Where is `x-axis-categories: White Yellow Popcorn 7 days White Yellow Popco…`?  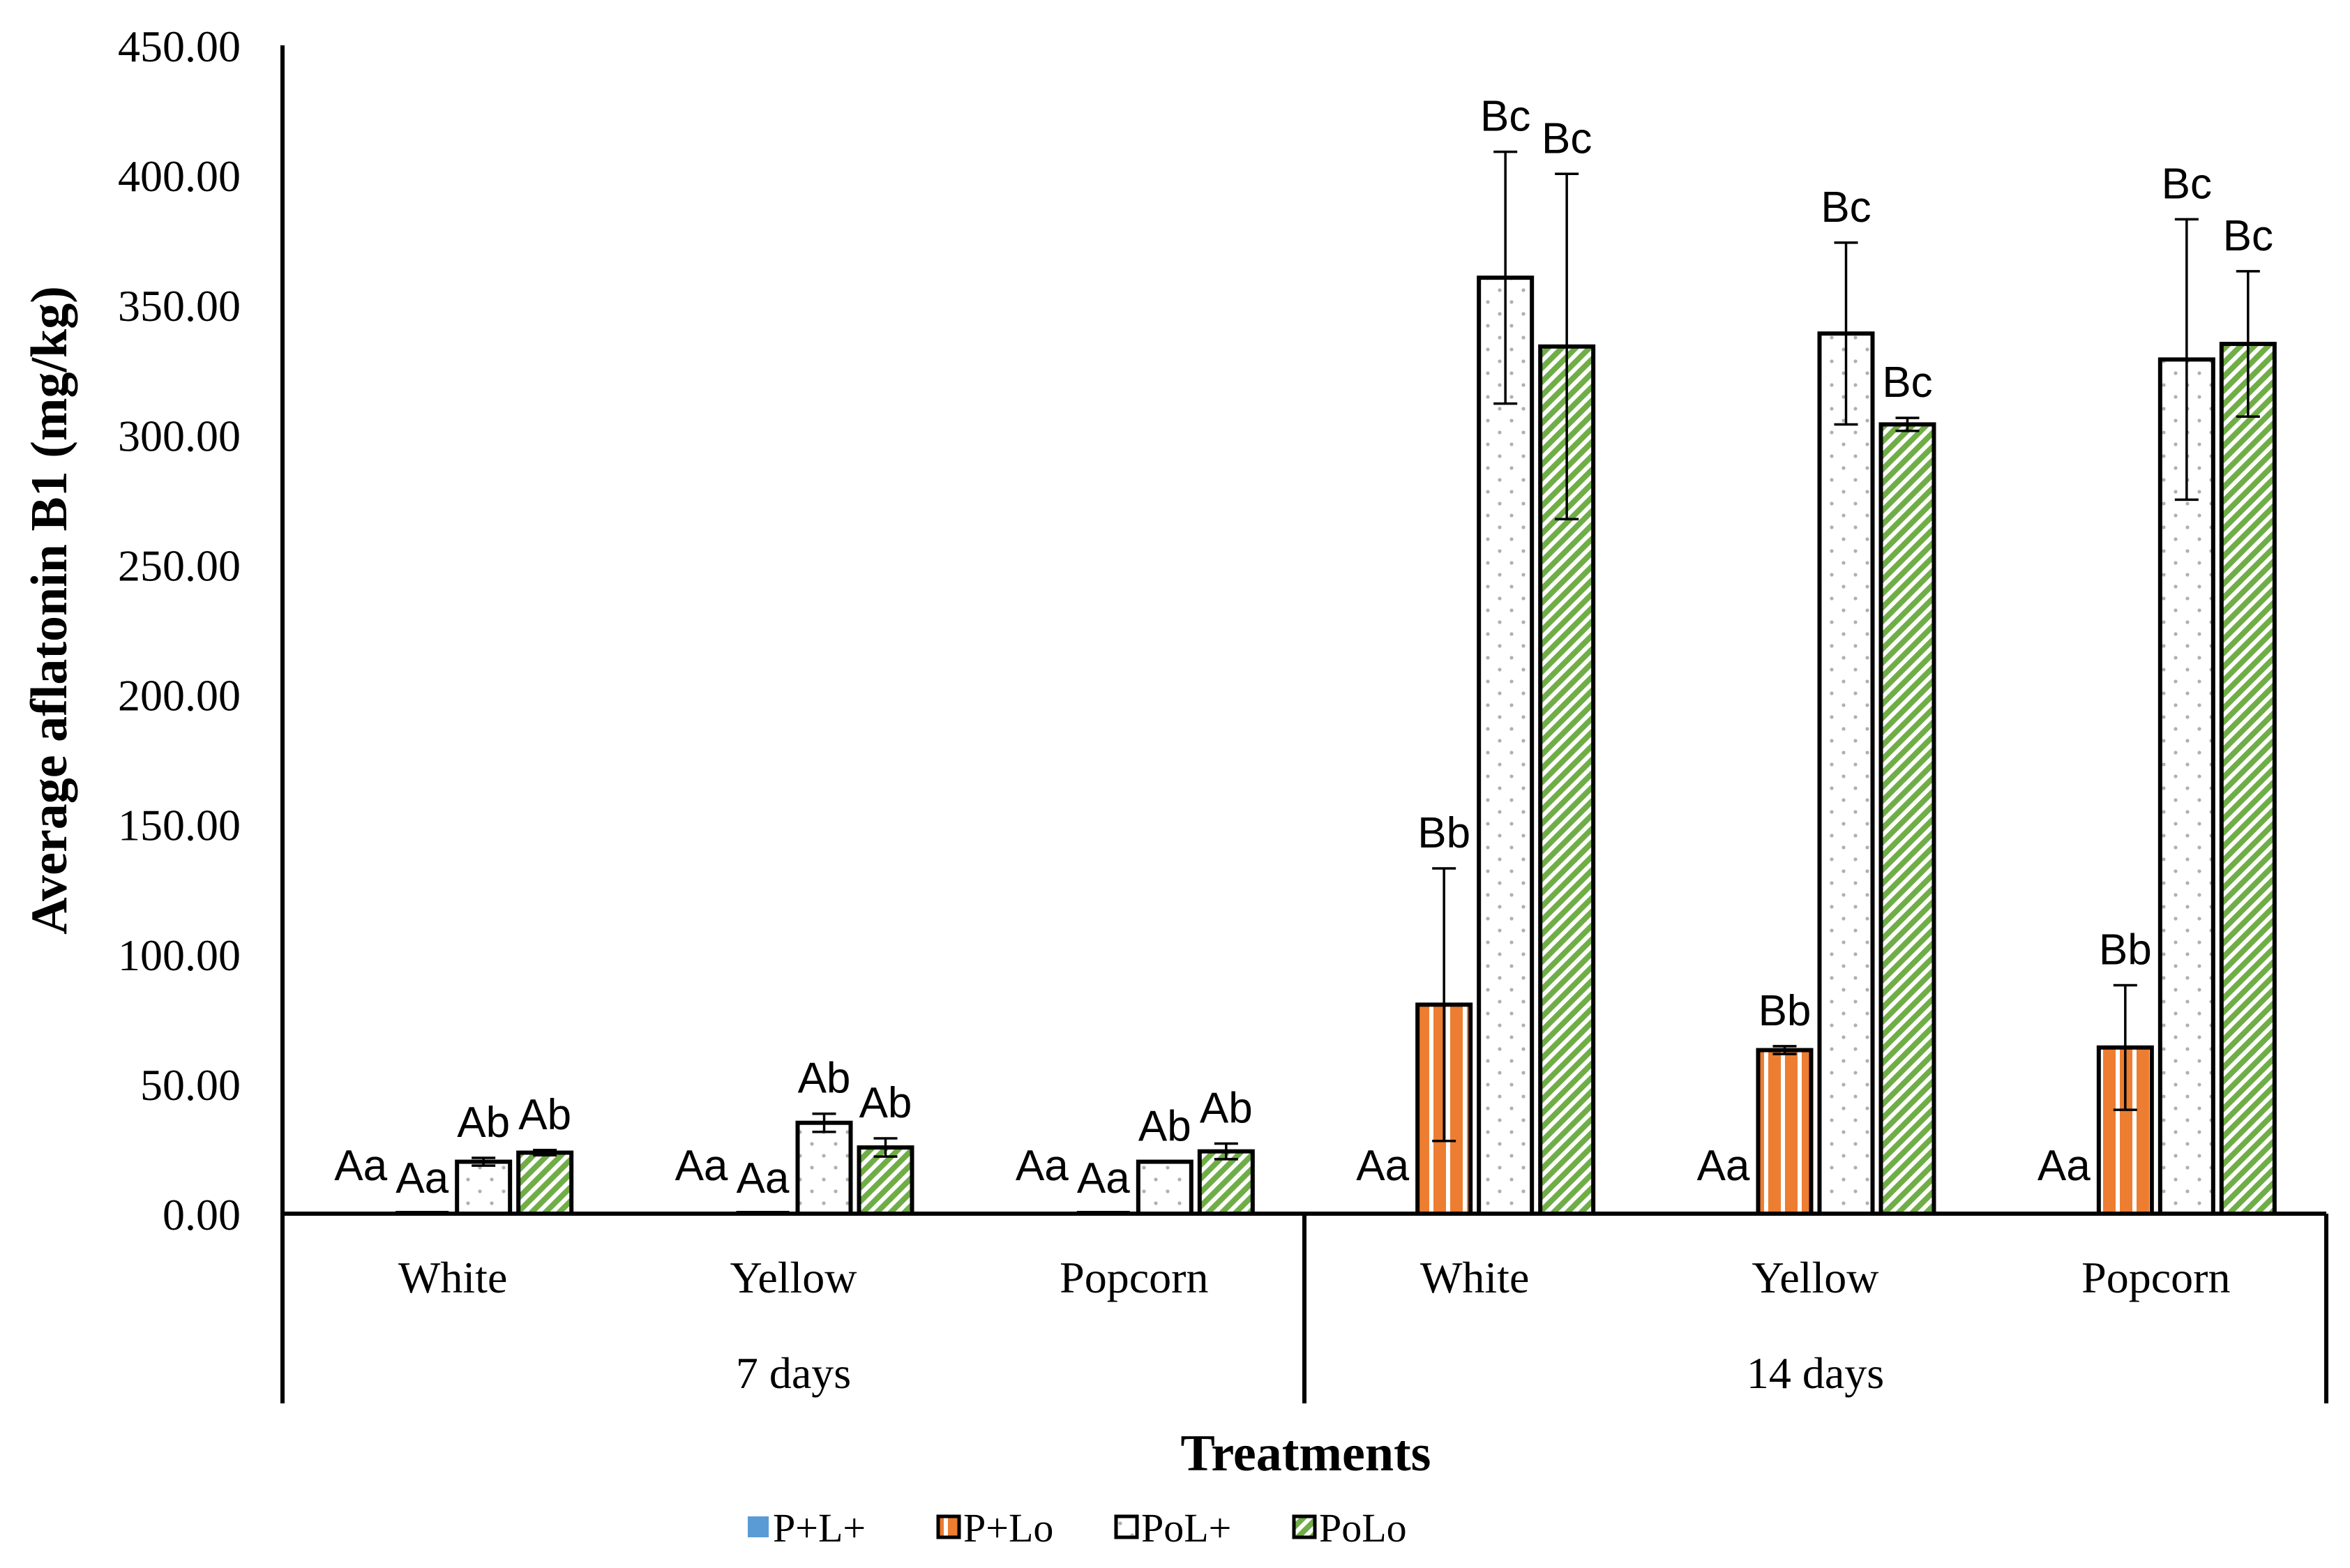 x-axis-categories: White Yellow Popcorn 7 days White Yellow Popco… is located at coordinates (1314, 1325).